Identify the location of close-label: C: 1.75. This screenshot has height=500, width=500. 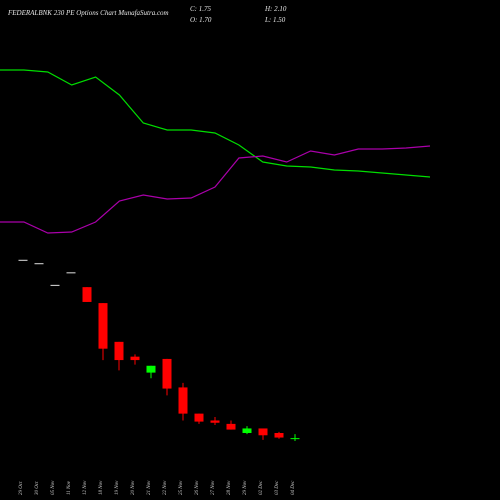
(201, 9).